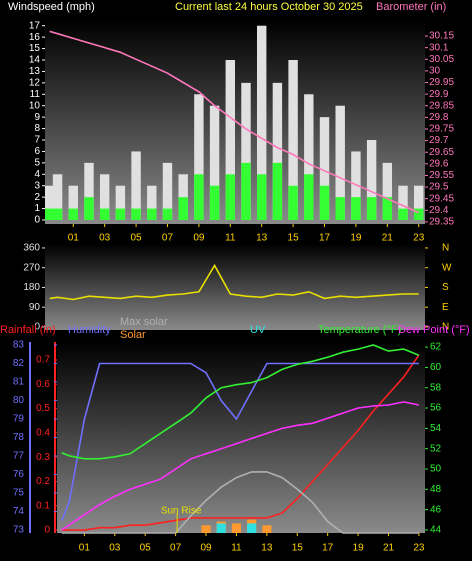 The width and height of the screenshot is (472, 561). What do you see at coordinates (19, 456) in the screenshot?
I see `y-tick-label: 77` at bounding box center [19, 456].